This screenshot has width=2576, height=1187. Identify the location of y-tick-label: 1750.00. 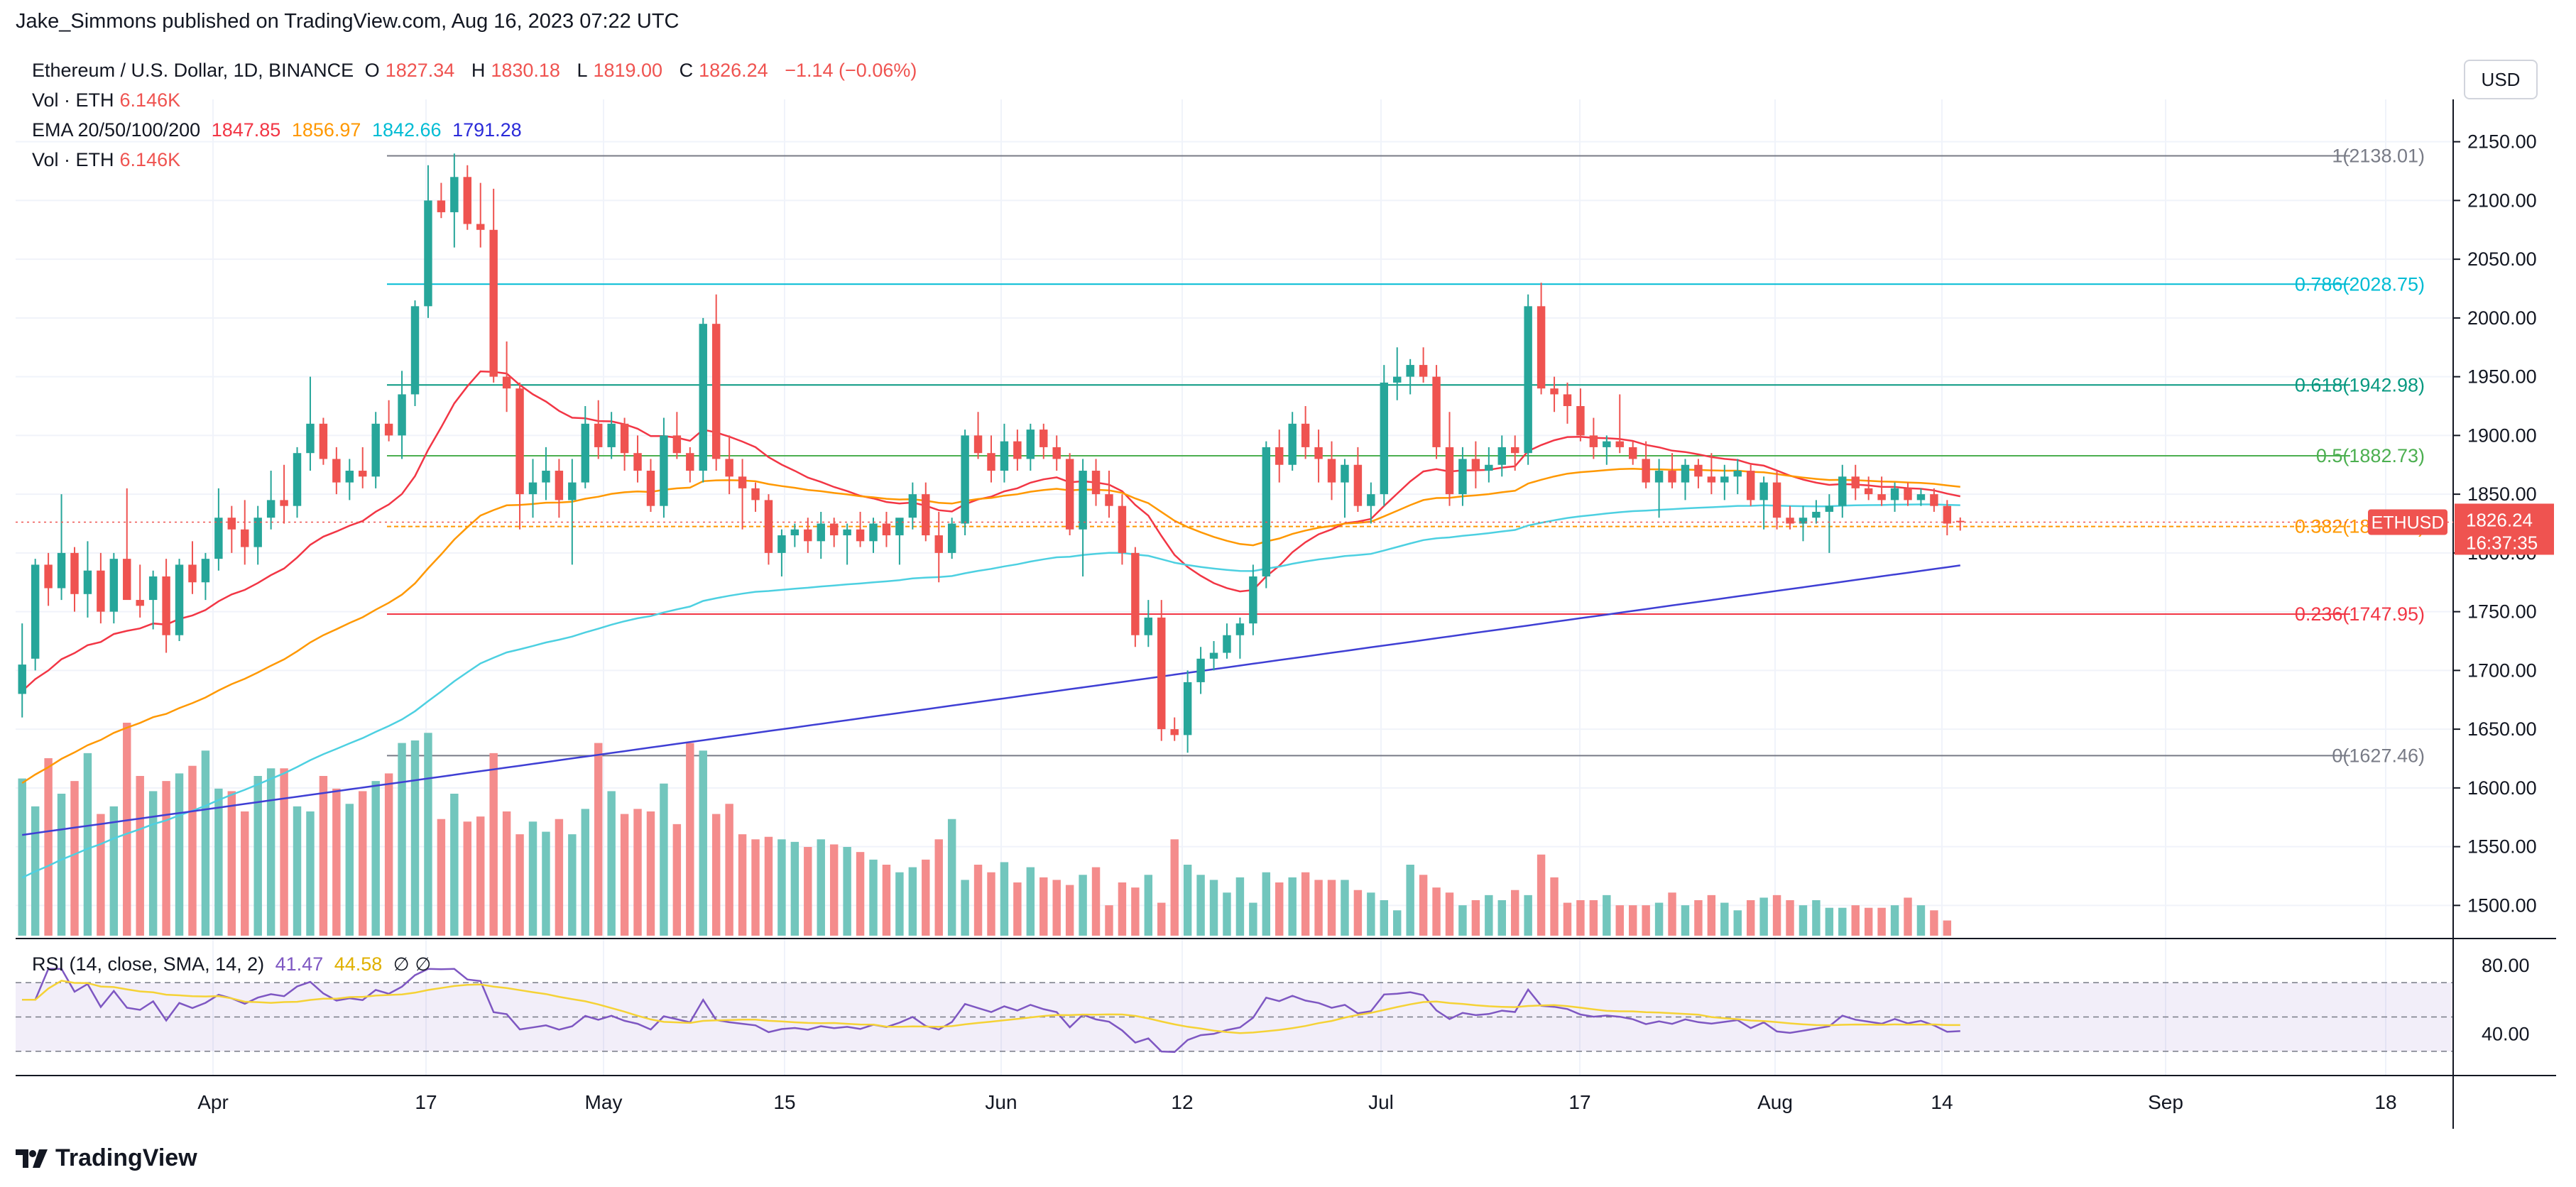
(2502, 612).